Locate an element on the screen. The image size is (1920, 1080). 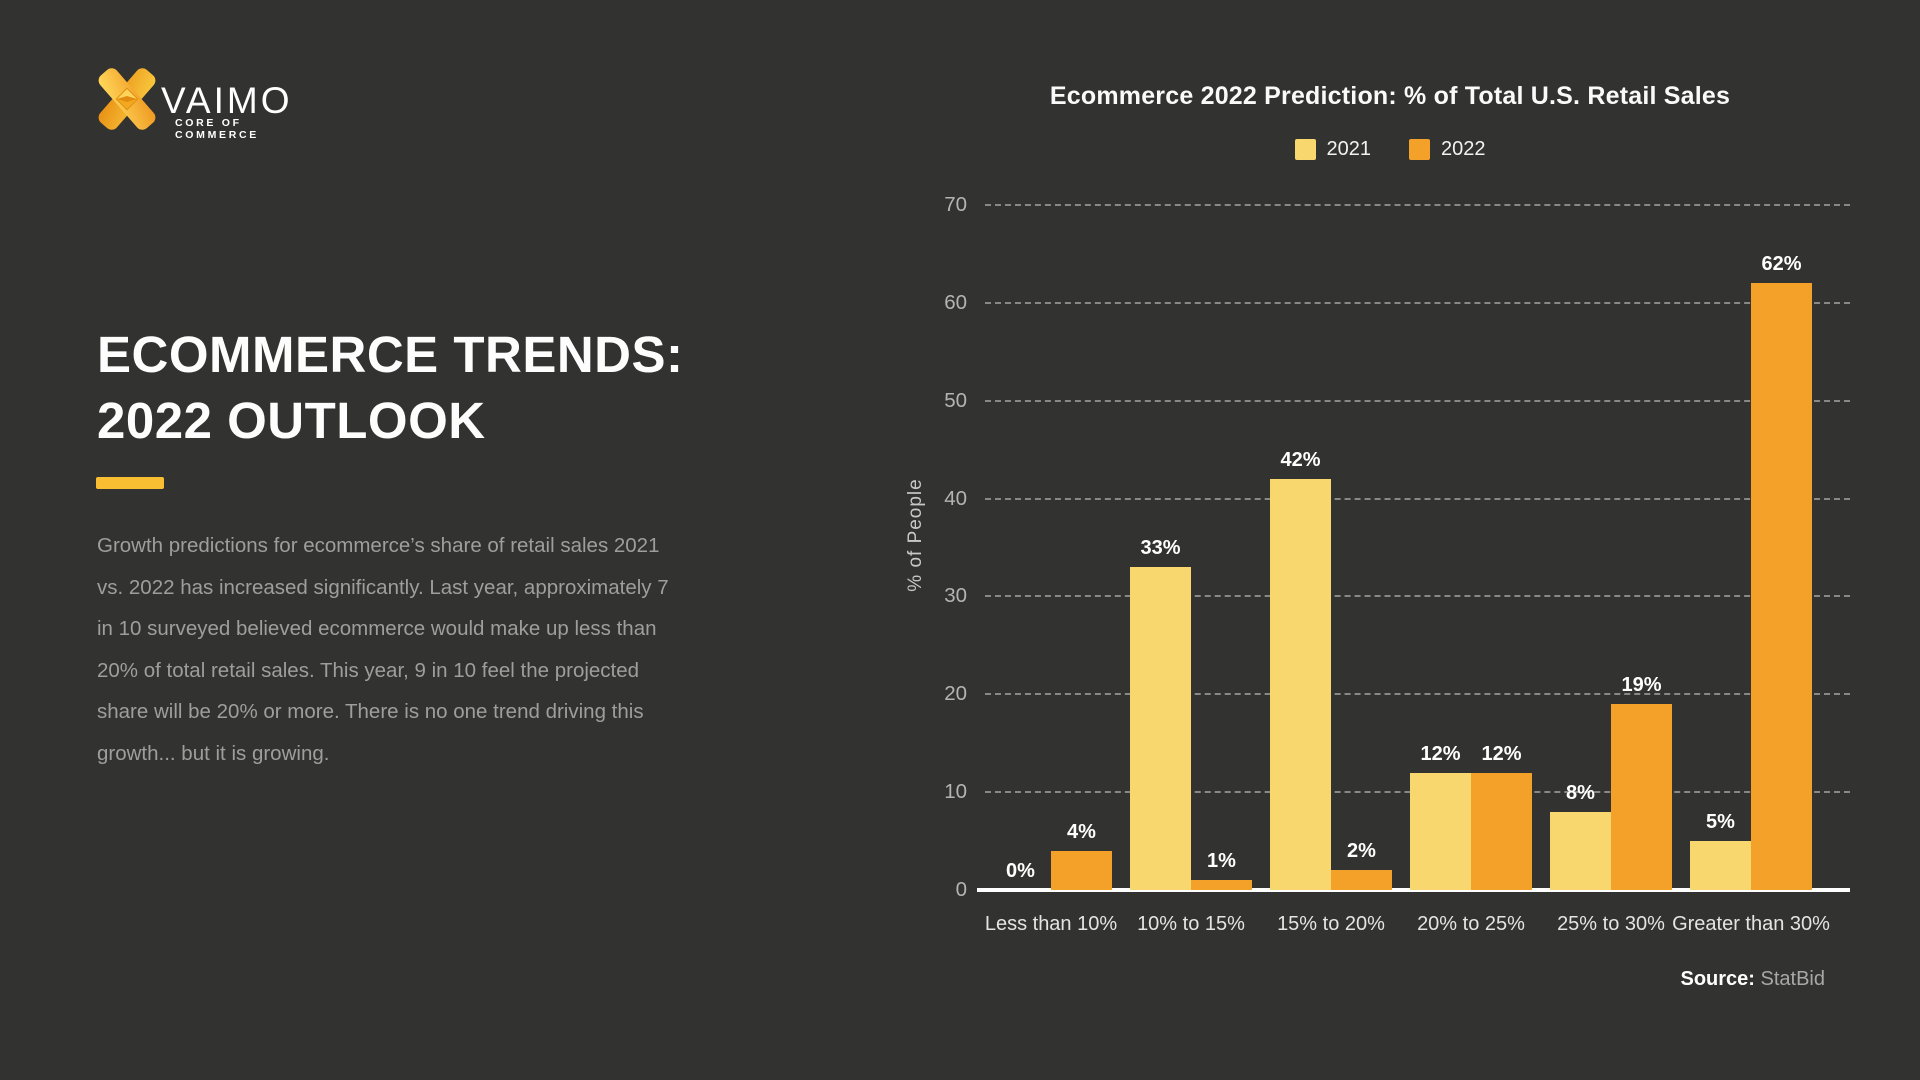
source-note: Source: StatBid is located at coordinates (1752, 979).